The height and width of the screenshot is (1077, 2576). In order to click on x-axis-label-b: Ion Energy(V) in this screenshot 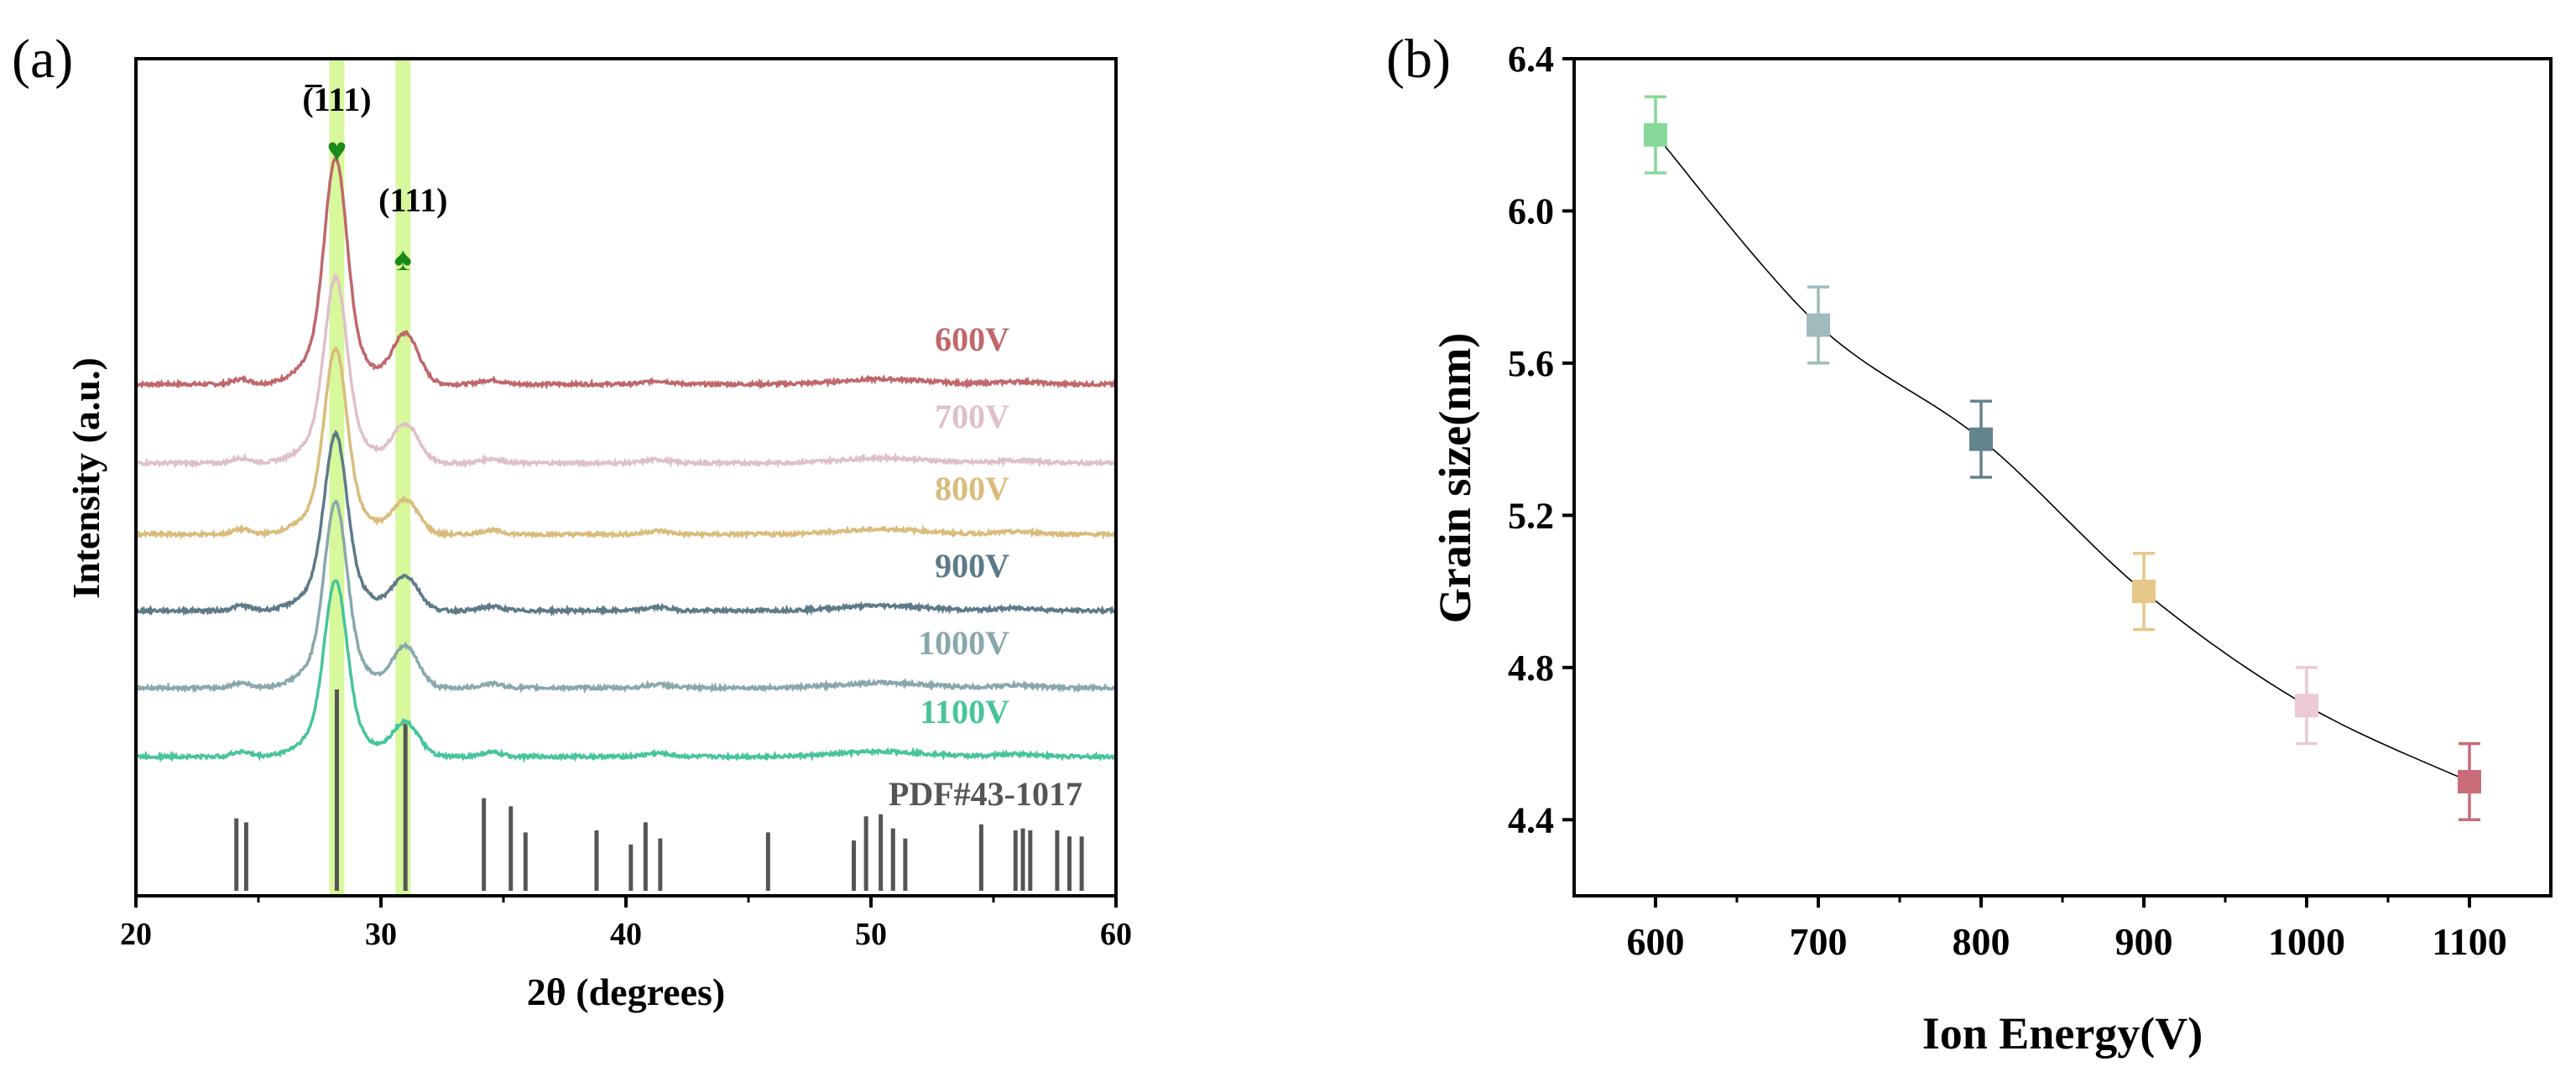, I will do `click(2062, 1033)`.